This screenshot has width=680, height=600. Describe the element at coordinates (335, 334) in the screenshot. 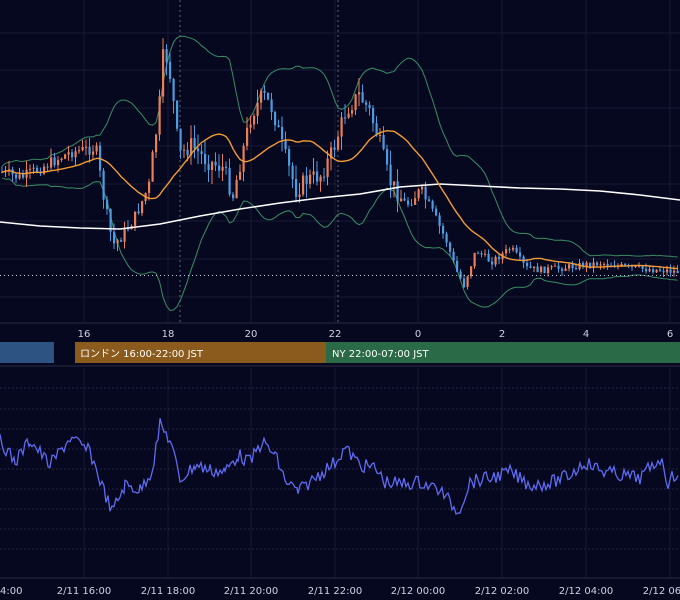

I see `price-x-tick-label-3: 22` at that location.